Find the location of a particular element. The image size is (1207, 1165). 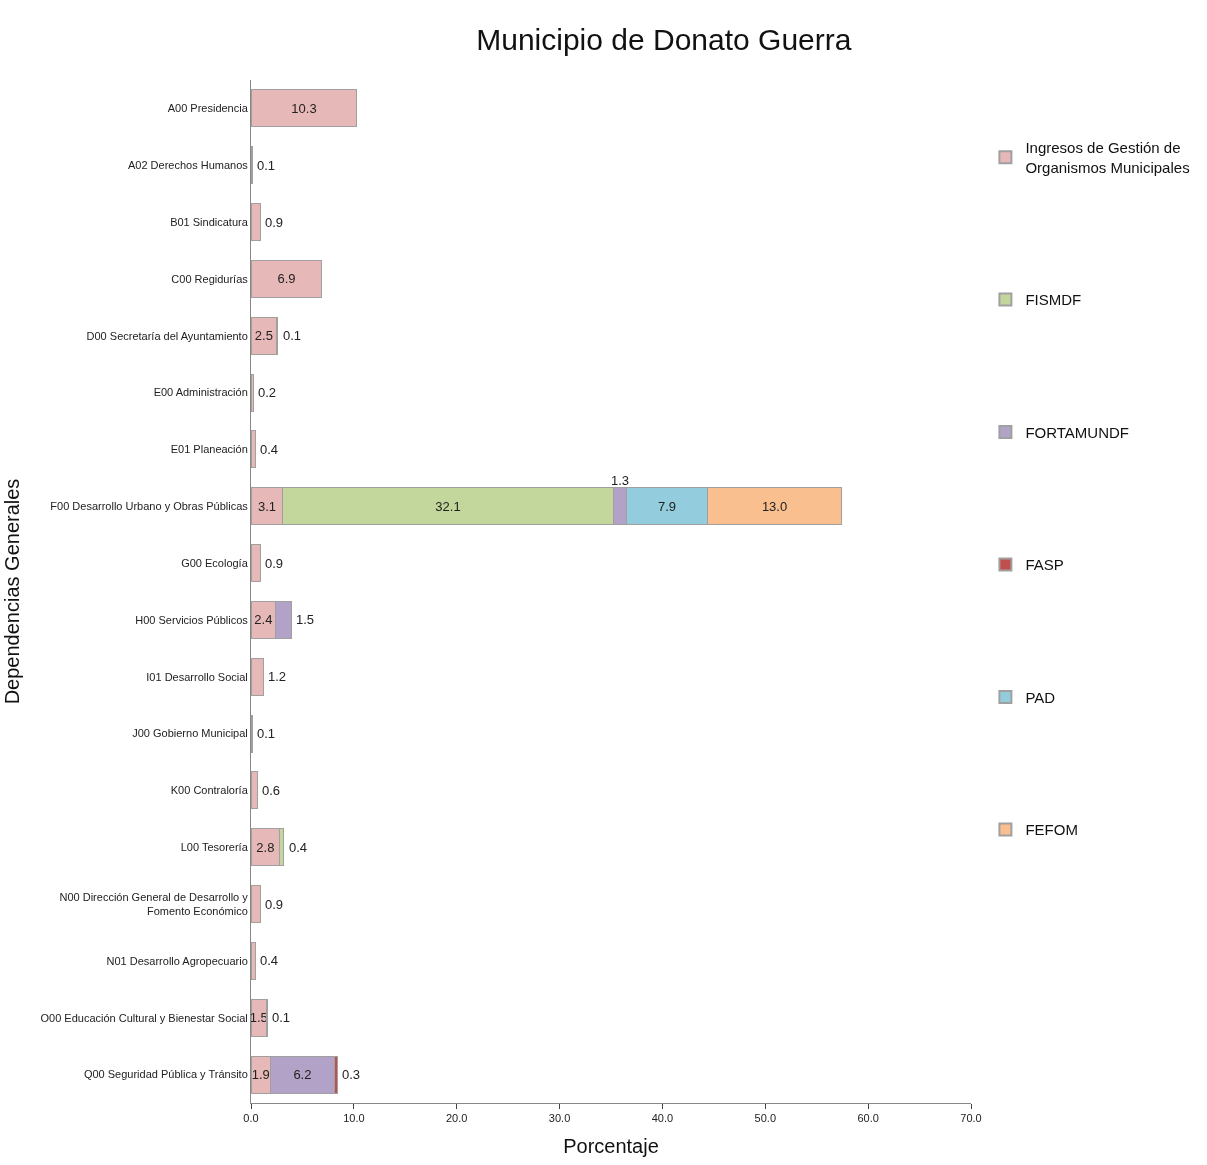

legend-label: FASP is located at coordinates (1044, 565).